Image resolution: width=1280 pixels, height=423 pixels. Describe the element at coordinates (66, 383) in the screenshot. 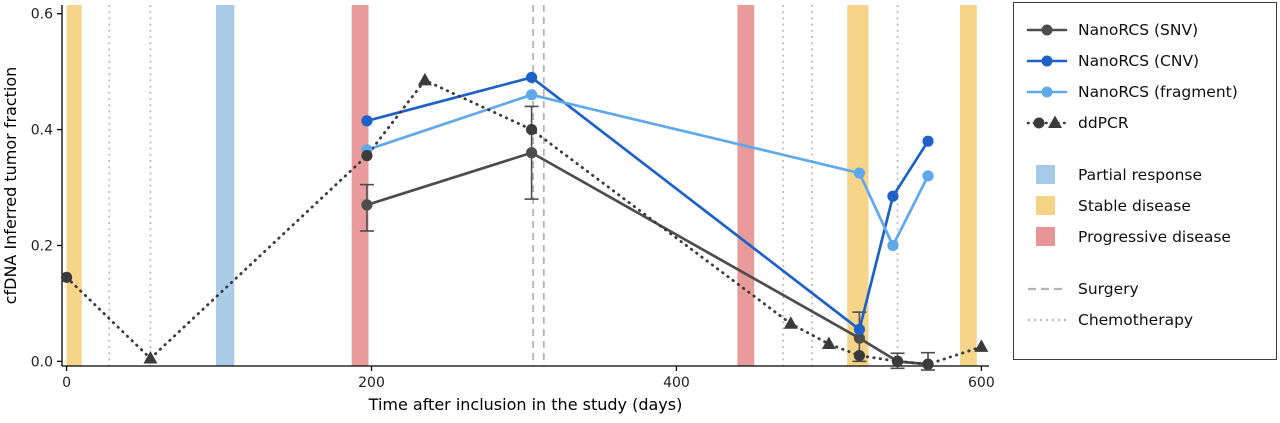

I see `x-tick-label: 0` at that location.